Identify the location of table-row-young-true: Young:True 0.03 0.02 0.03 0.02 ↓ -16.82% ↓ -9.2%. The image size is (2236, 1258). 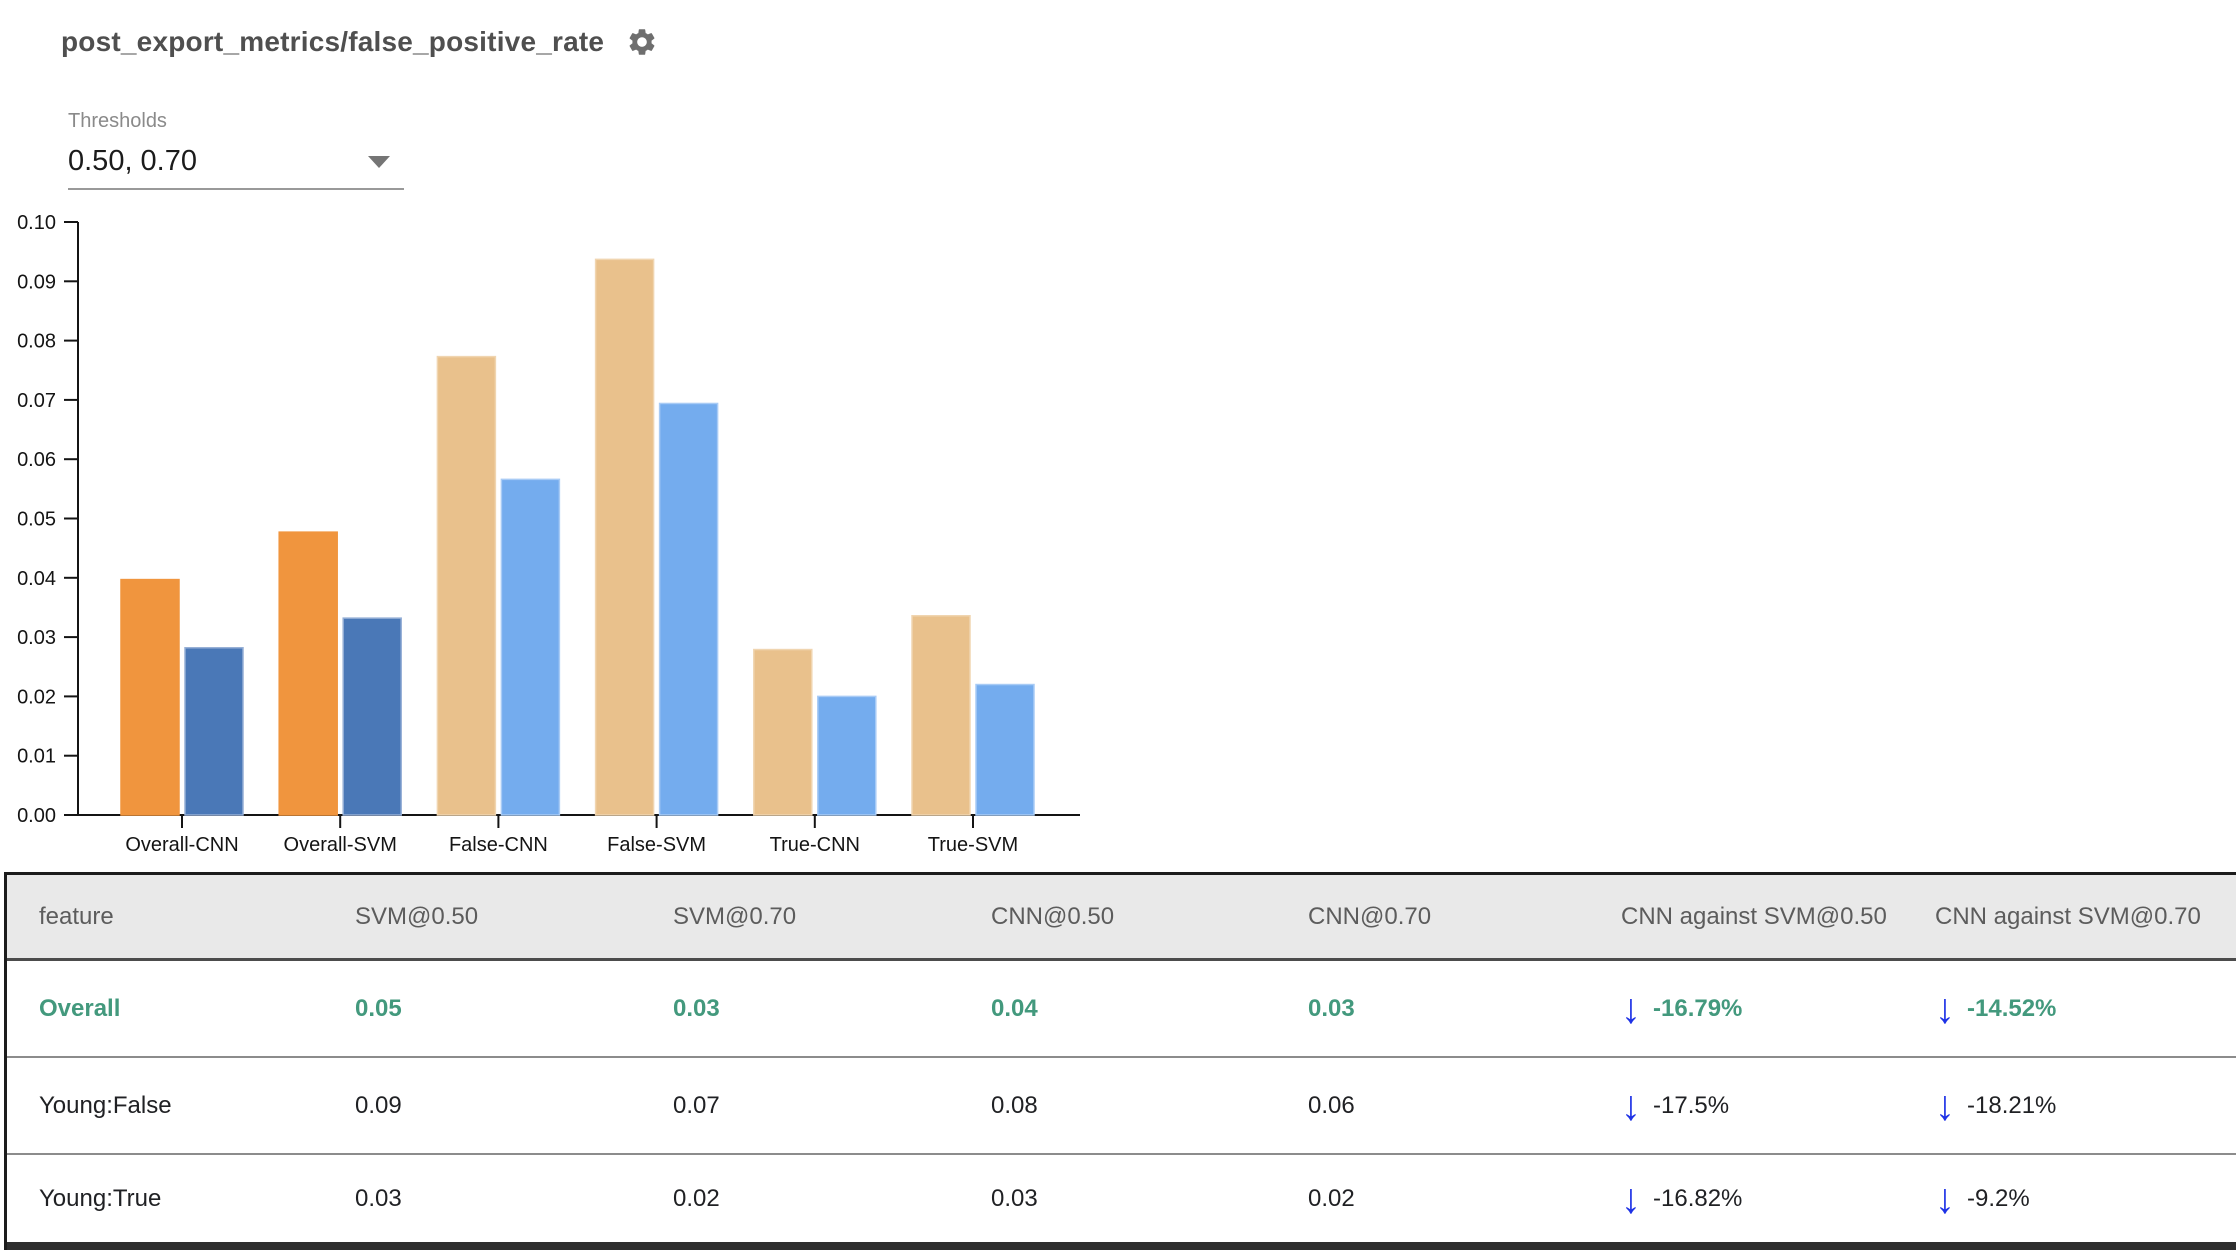
(1121, 1202).